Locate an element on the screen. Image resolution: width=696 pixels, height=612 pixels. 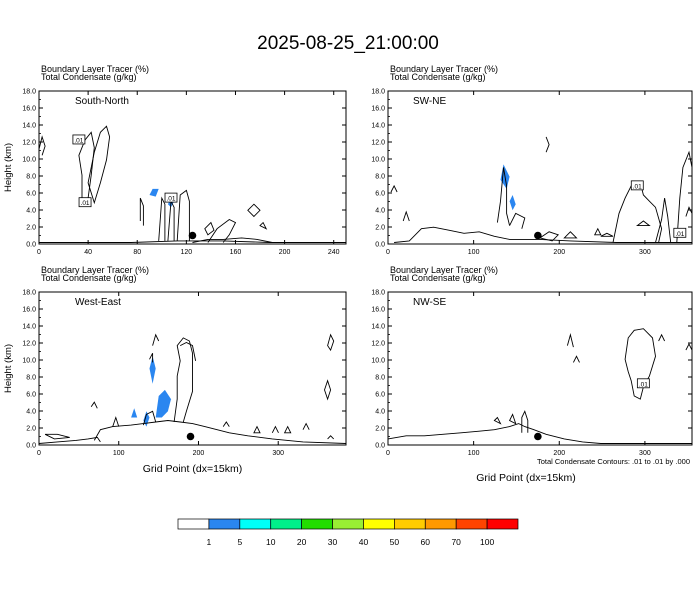
colorbar-label: 60 is located at coordinates (426, 542).